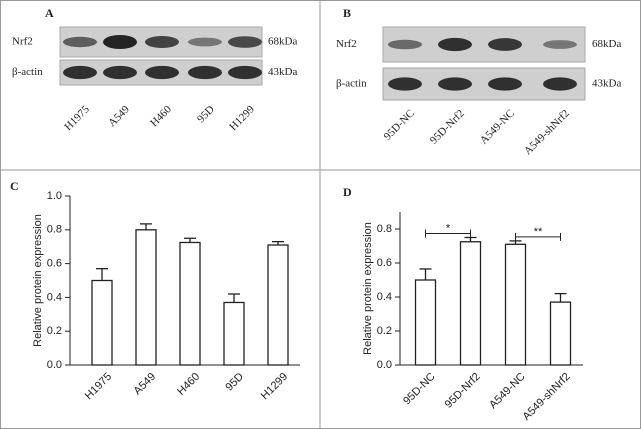  Describe the element at coordinates (538, 232) in the screenshot. I see `significance: **` at that location.